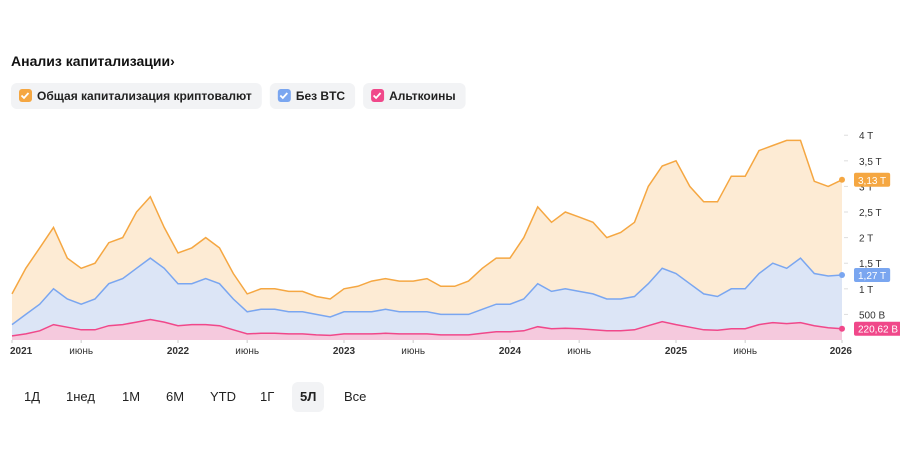  I want to click on range-button: 1Г, so click(267, 396).